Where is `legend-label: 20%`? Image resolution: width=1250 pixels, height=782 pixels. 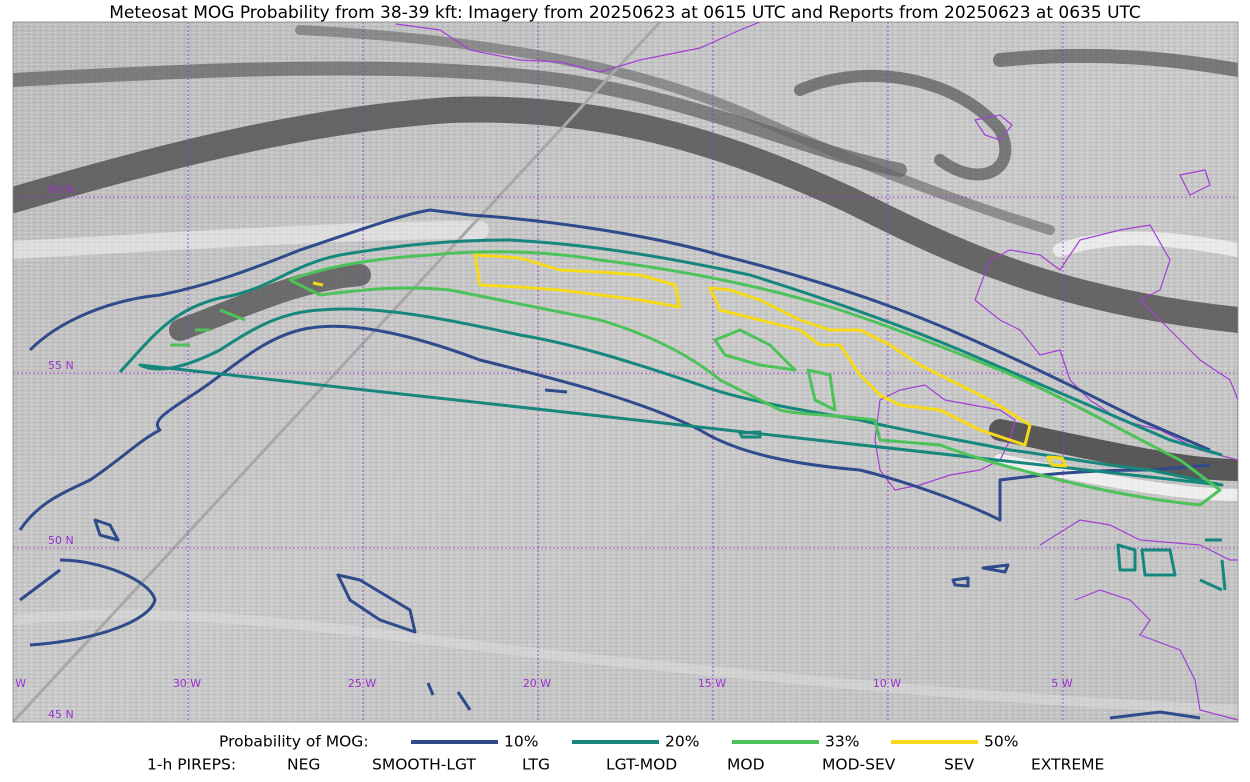 legend-label: 20% is located at coordinates (682, 742).